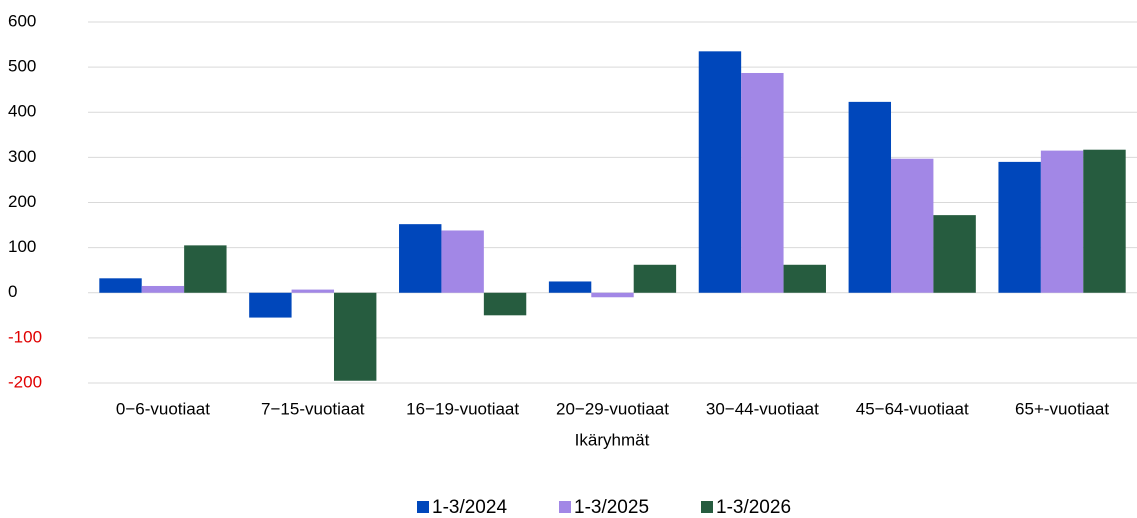  I want to click on legend-label: 1-3/2025, so click(611, 507).